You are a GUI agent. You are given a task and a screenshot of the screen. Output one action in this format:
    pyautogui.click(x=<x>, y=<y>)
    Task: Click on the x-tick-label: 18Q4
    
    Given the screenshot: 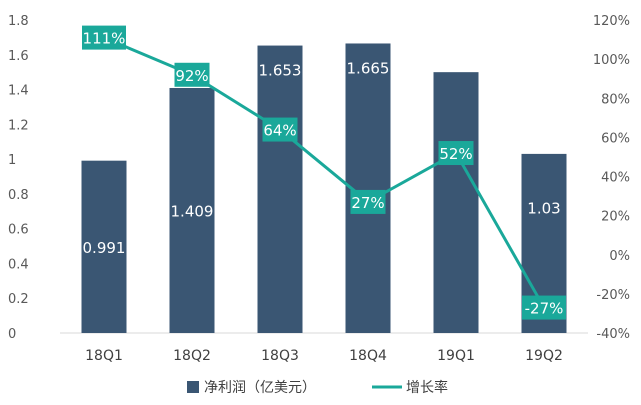 What is the action you would take?
    pyautogui.click(x=368, y=356)
    